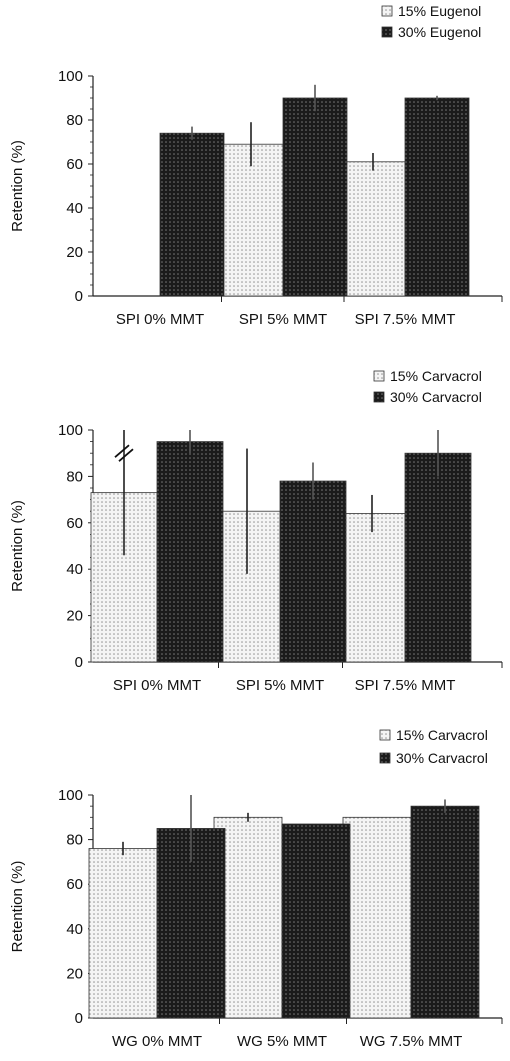 The width and height of the screenshot is (510, 1061). Describe the element at coordinates (439, 11) in the screenshot. I see `legend-label: 15% Eugenol` at that location.